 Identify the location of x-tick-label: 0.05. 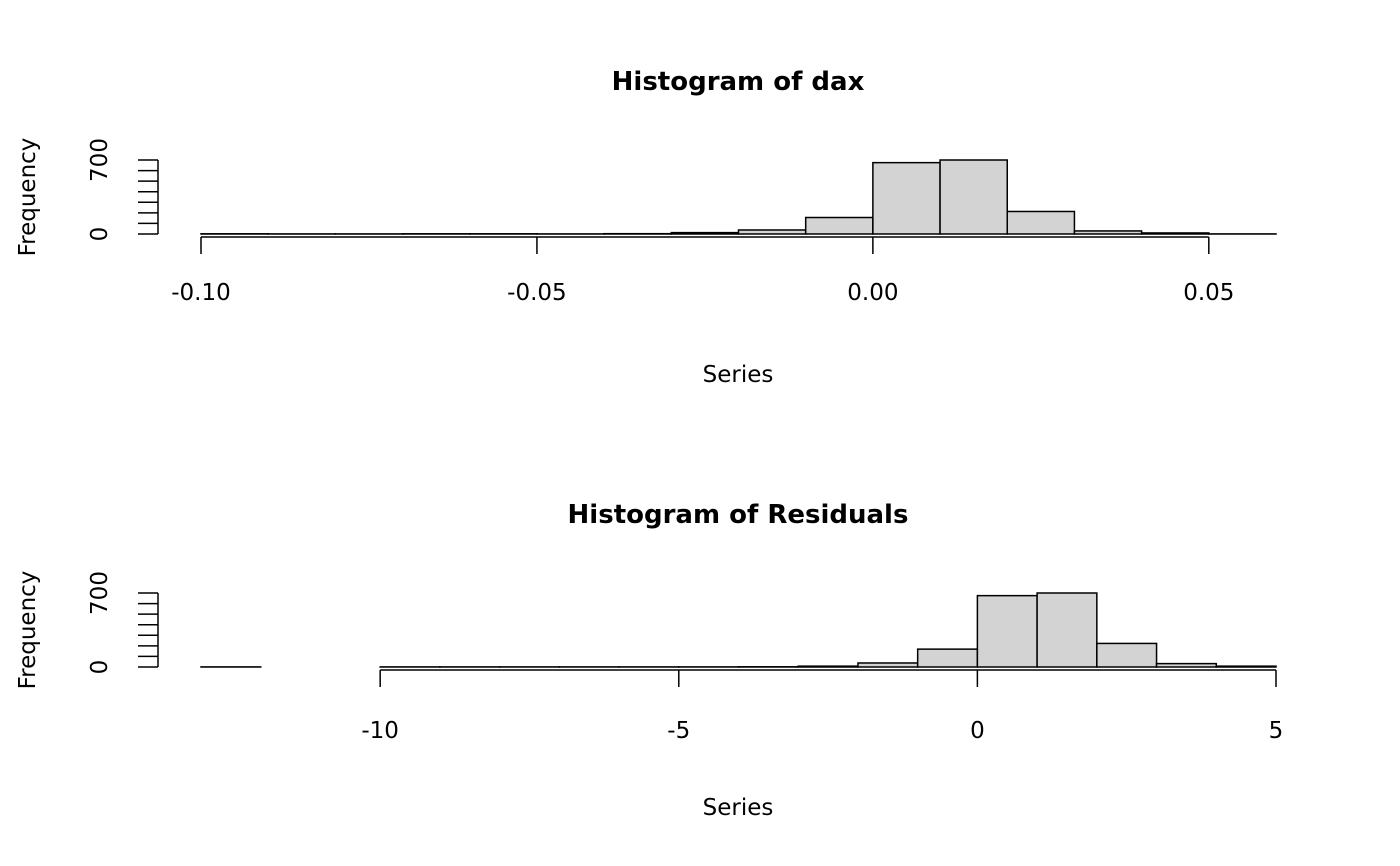
(1208, 293).